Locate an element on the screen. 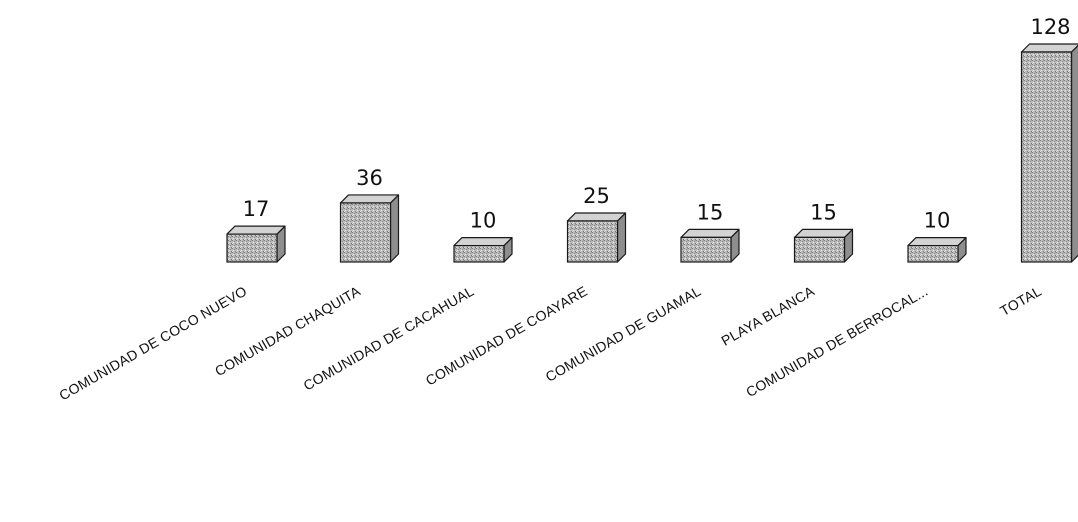  data-label: 17 is located at coordinates (256, 209).